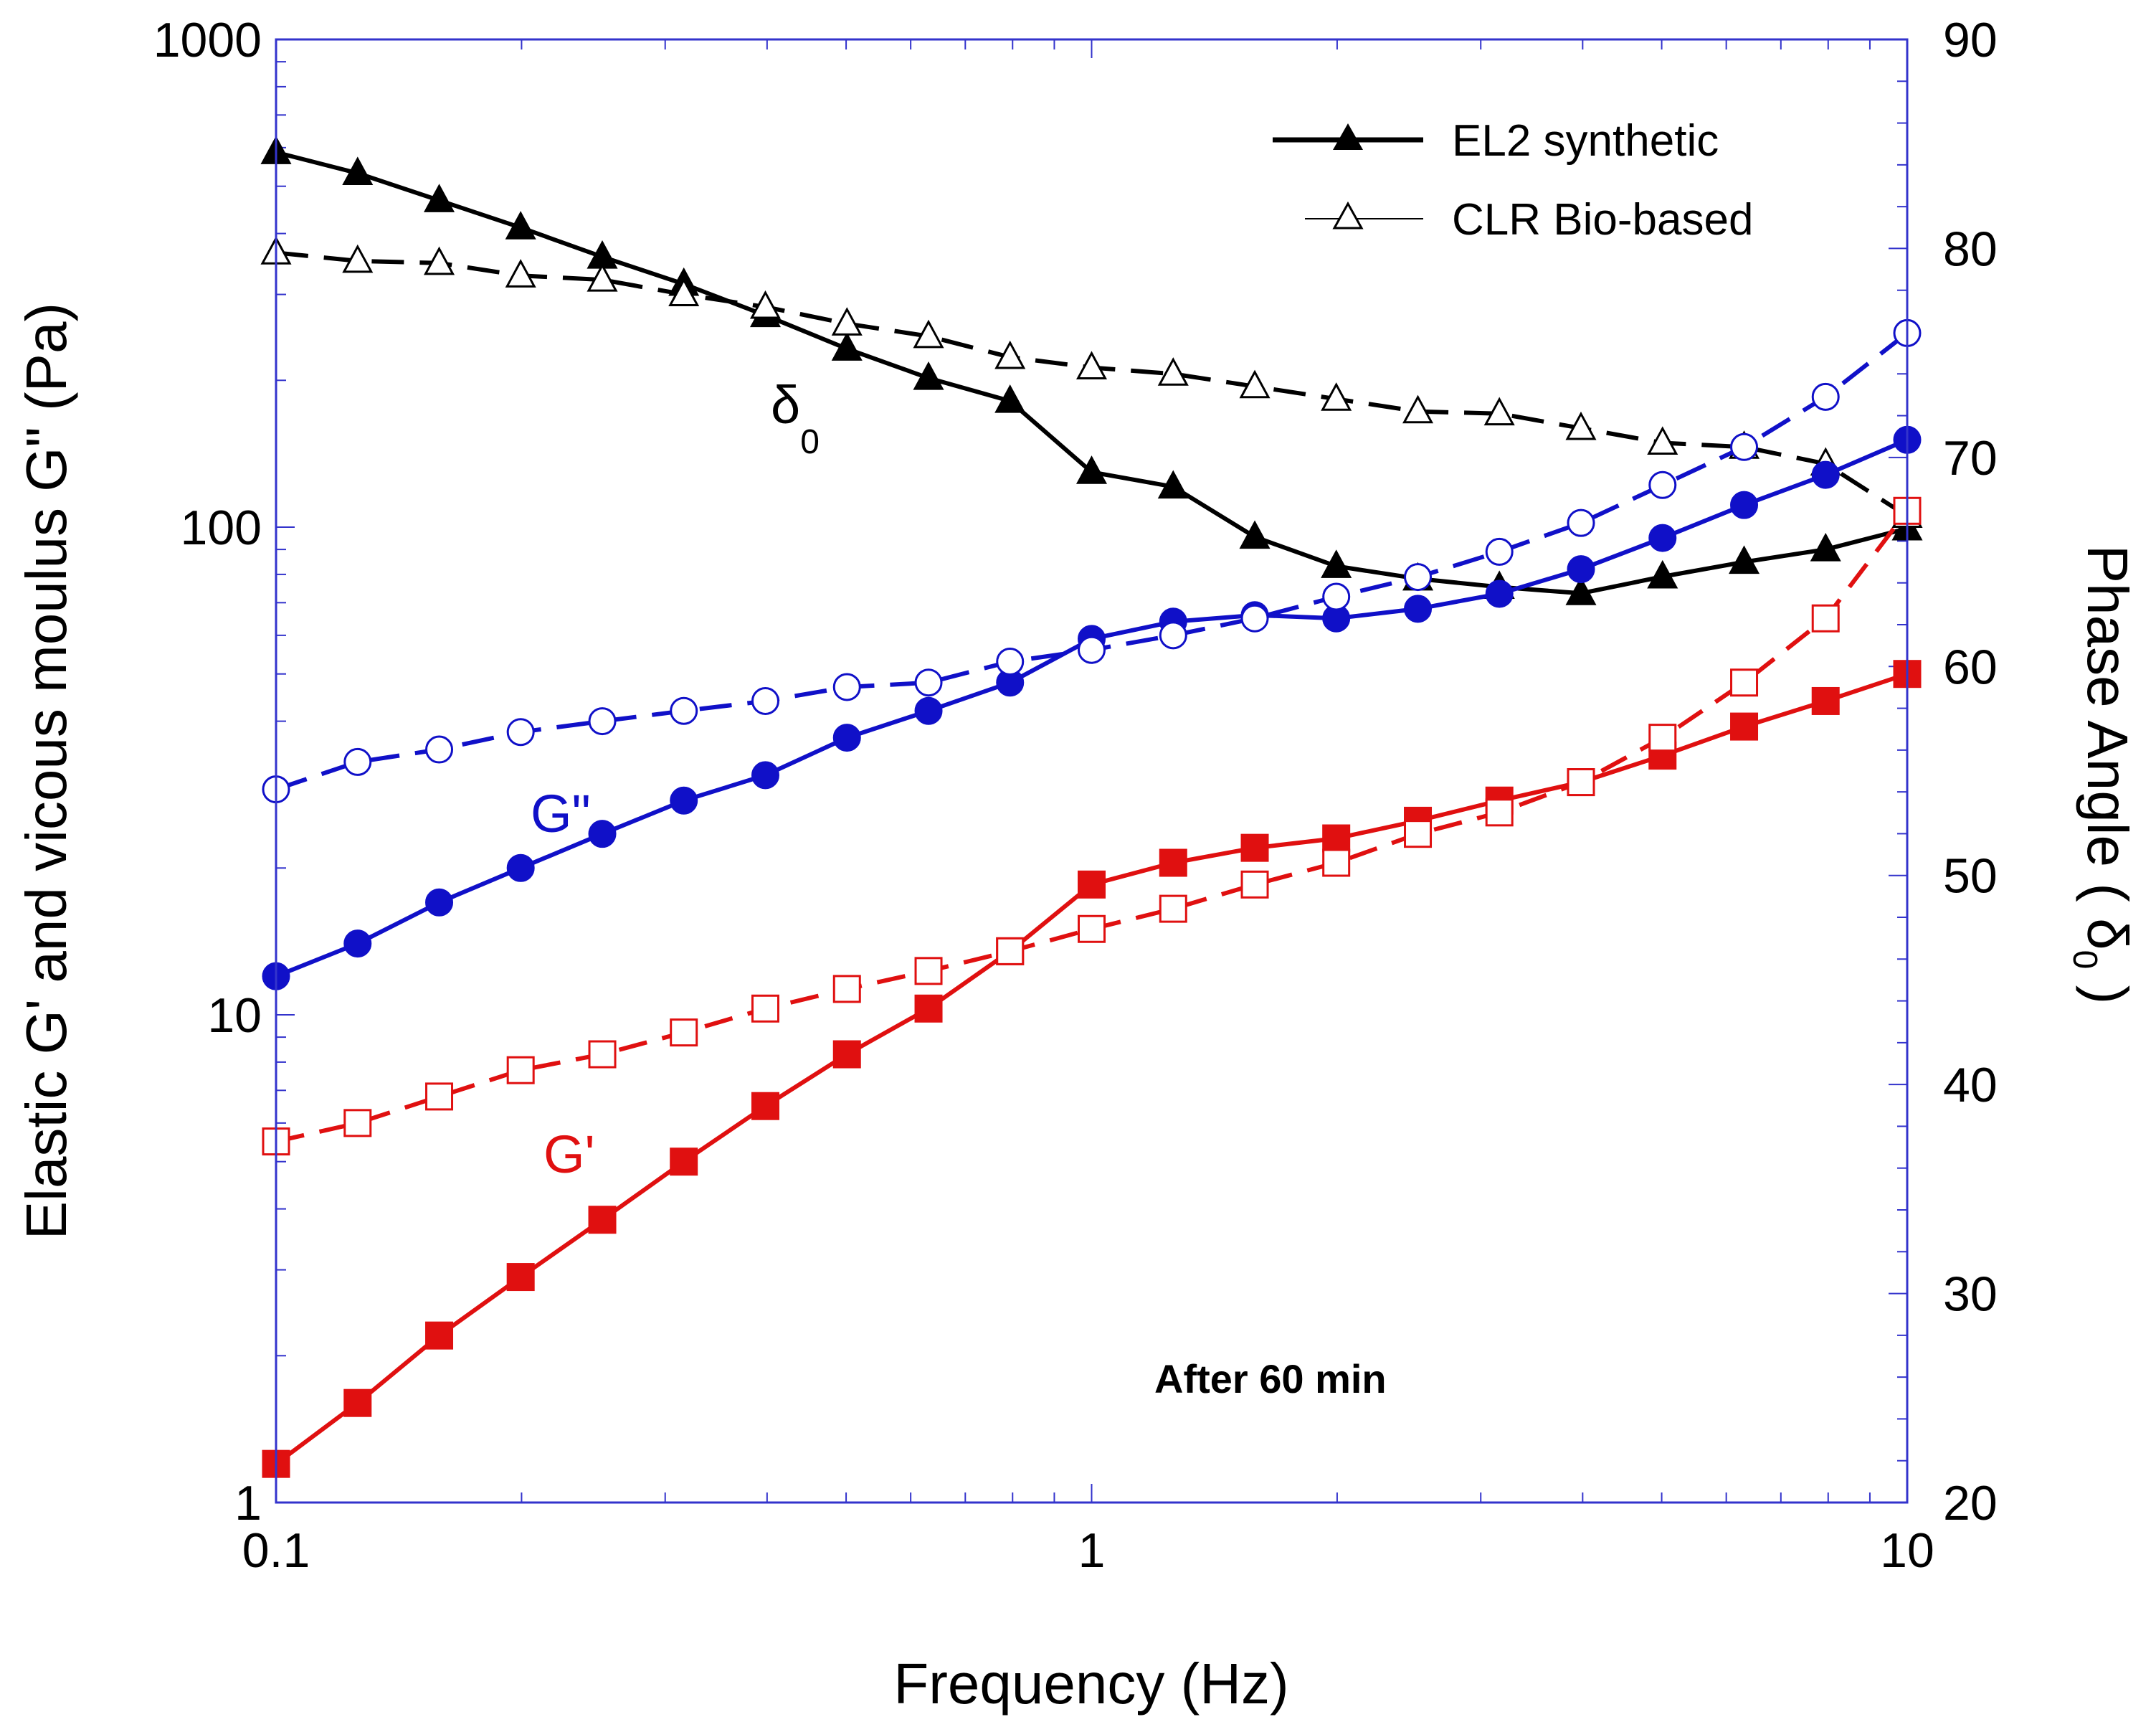 The height and width of the screenshot is (1727, 2156). What do you see at coordinates (785, 405) in the screenshot?
I see `annotation-delta-main: δ` at bounding box center [785, 405].